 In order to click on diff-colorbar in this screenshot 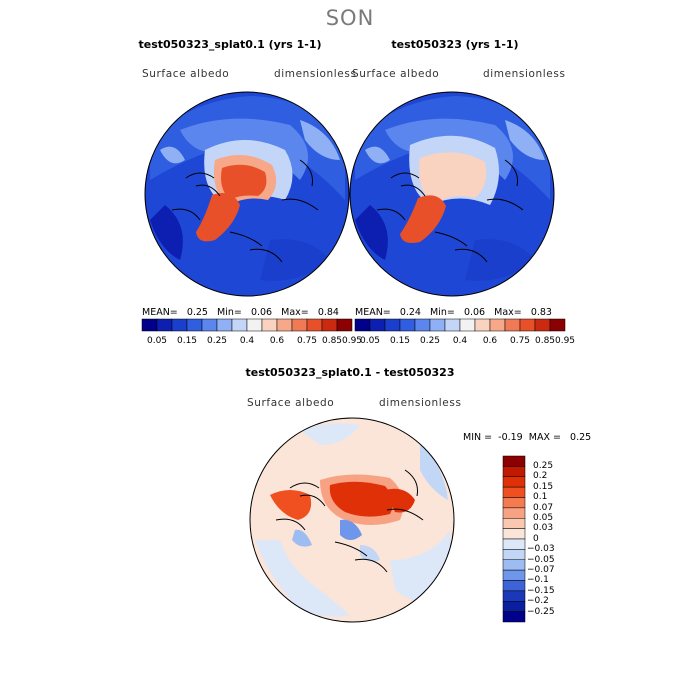, I will do `click(514, 539)`.